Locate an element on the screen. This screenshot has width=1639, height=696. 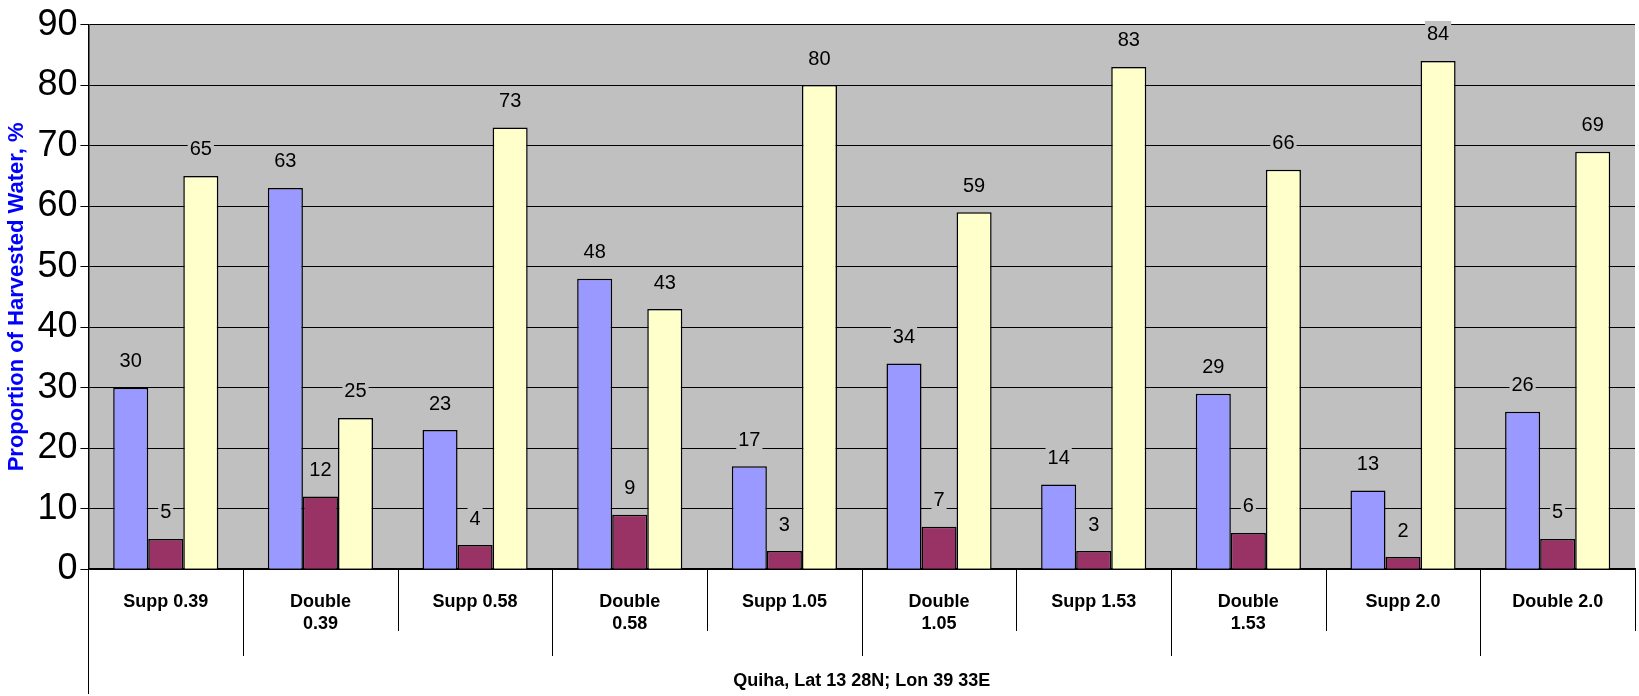
data-label: 7 is located at coordinates (939, 499).